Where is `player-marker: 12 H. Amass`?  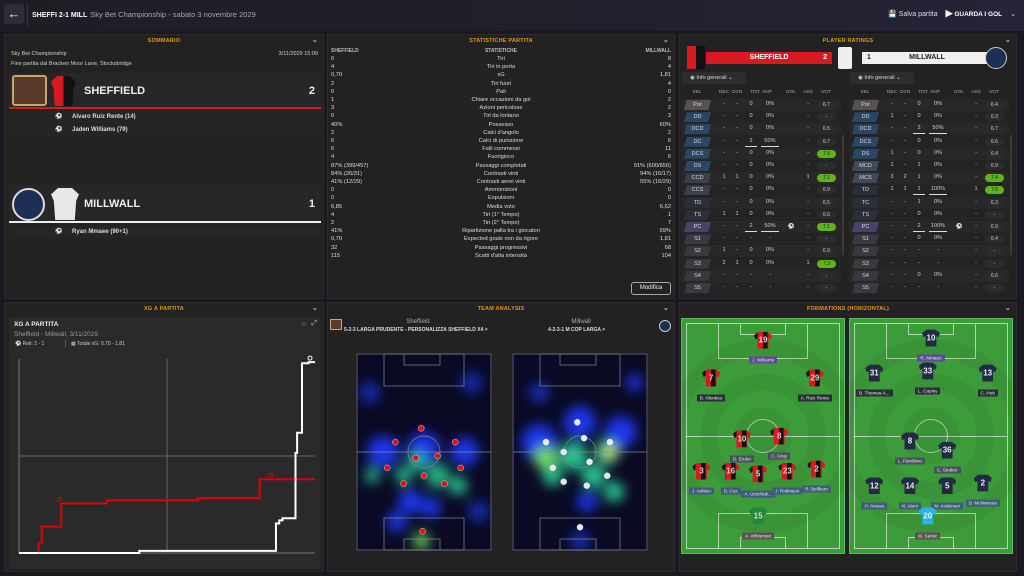
player-marker: 12 H. Amass is located at coordinates (874, 494).